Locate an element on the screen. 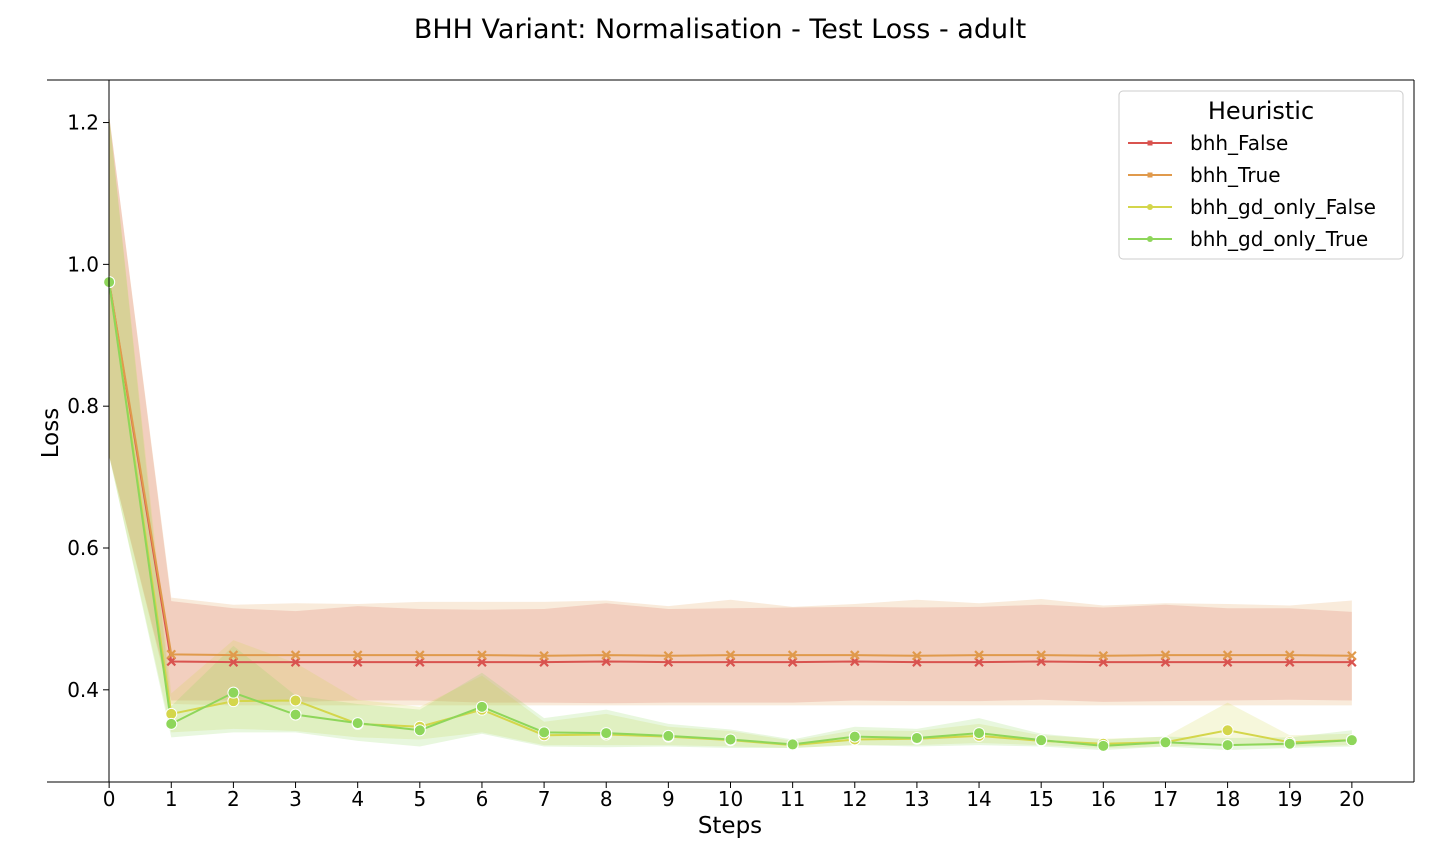 The image size is (1440, 864). x-tick-label: 11 is located at coordinates (792, 799).